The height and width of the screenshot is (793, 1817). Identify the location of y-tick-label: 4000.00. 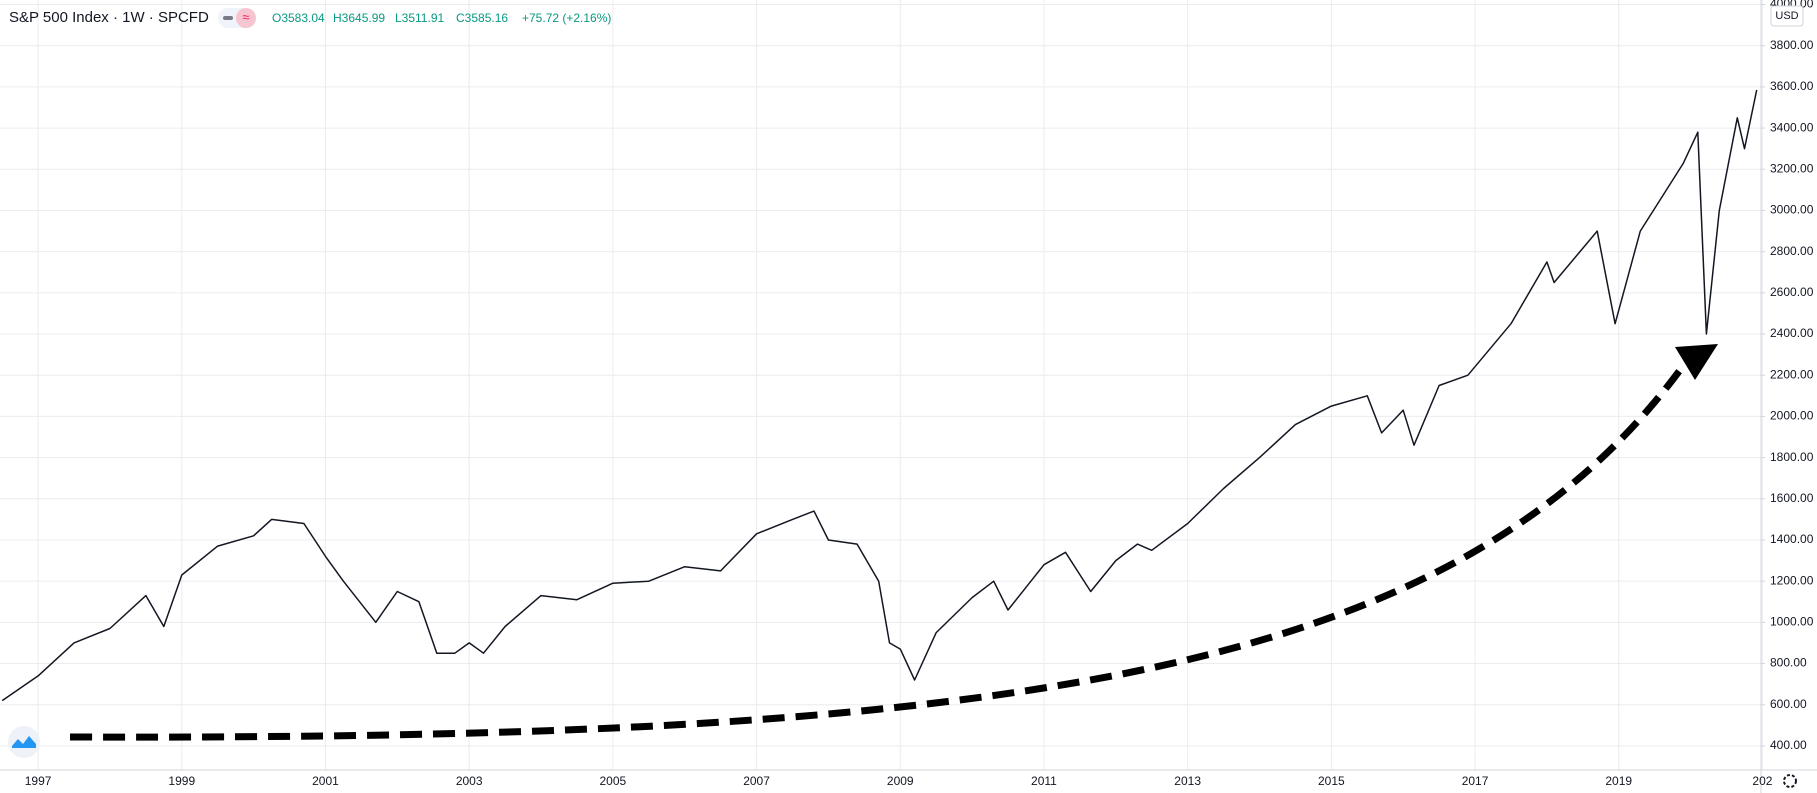
(1792, 5).